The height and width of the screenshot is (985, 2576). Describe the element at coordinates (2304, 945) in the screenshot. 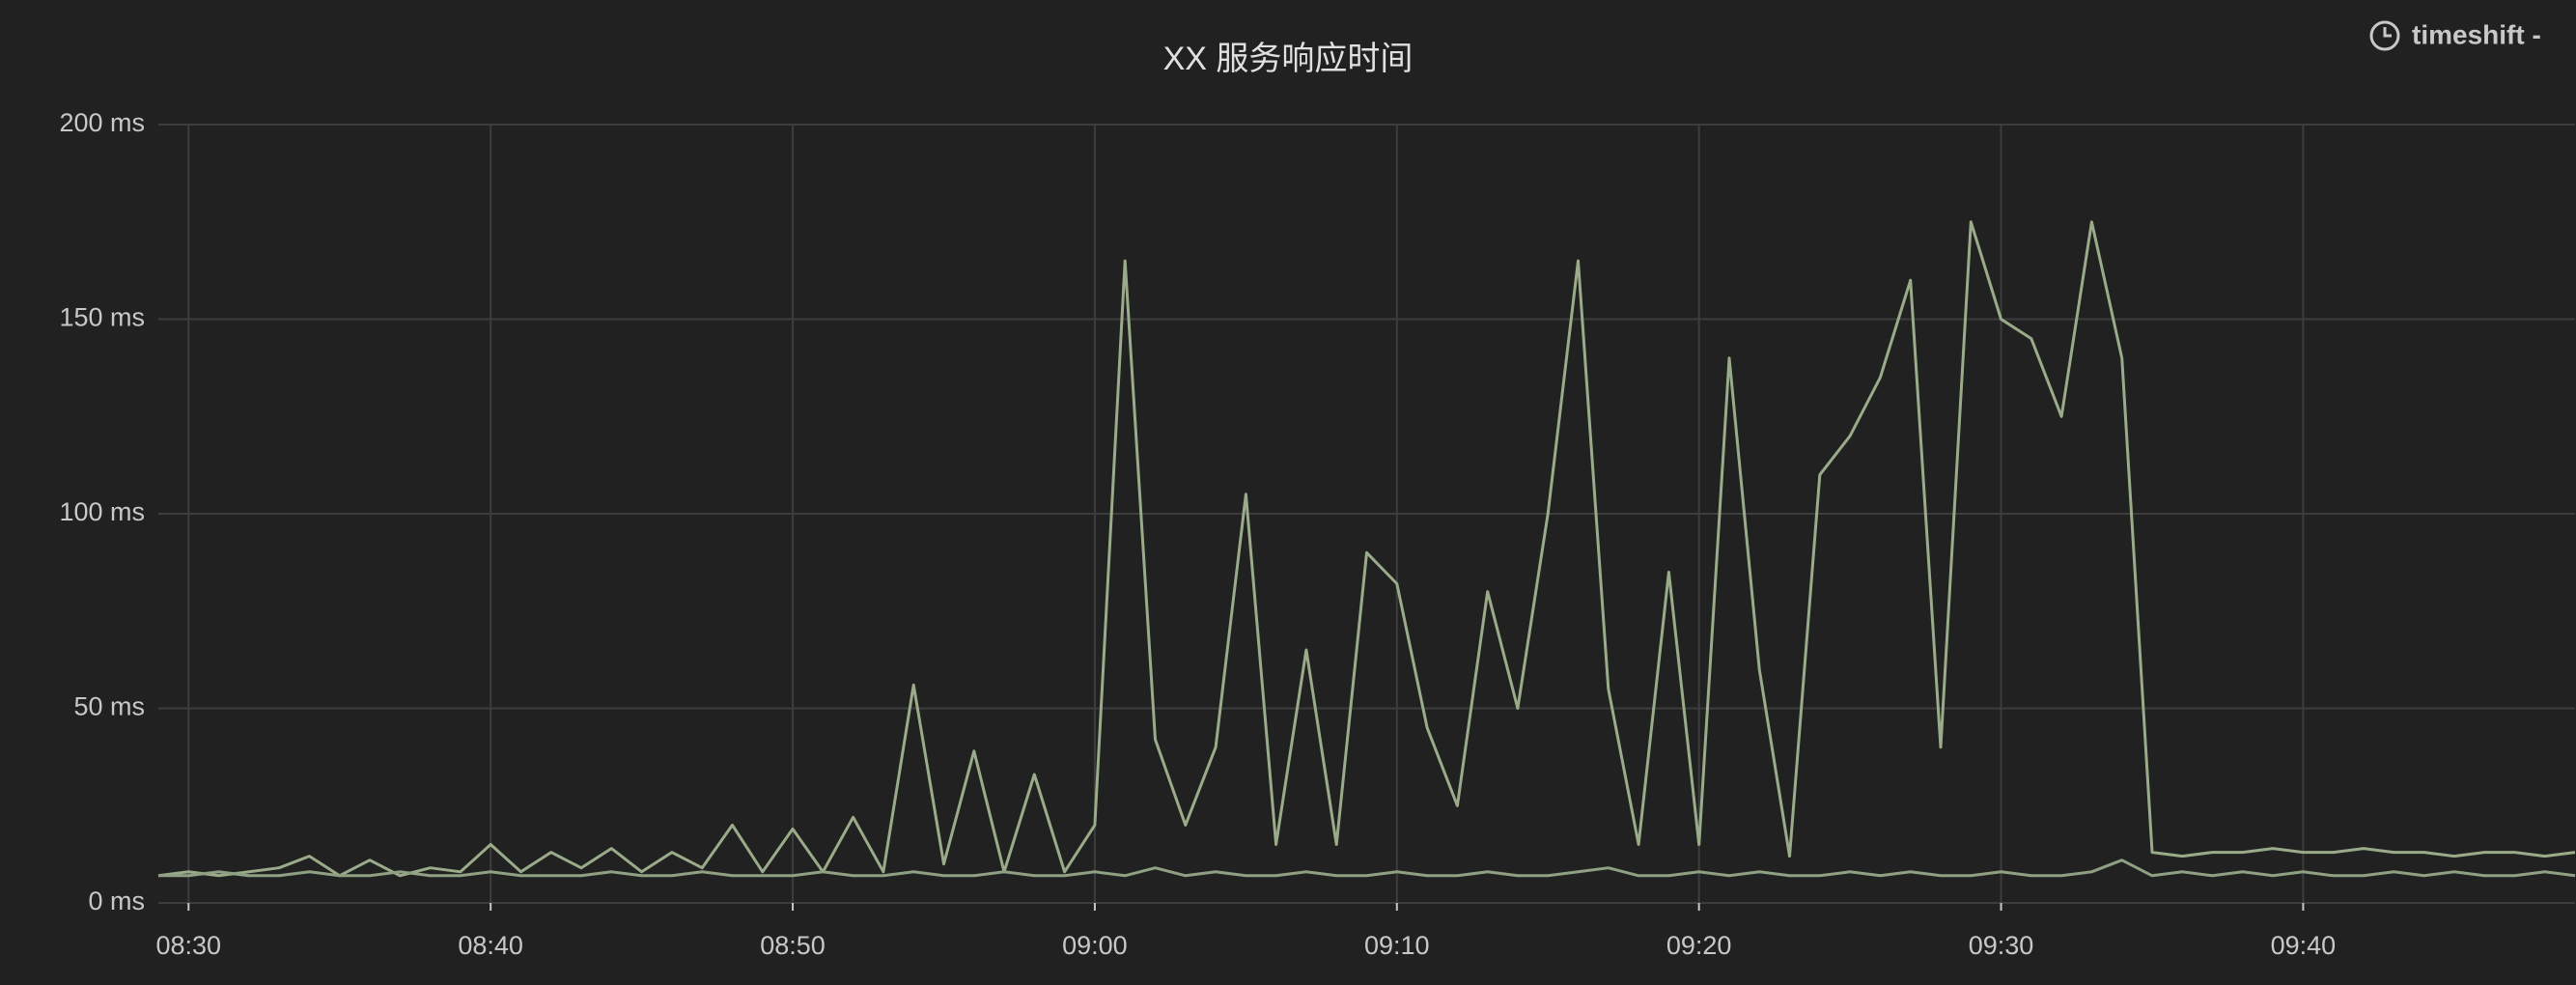

I see `x-tick-label: 09:40` at that location.